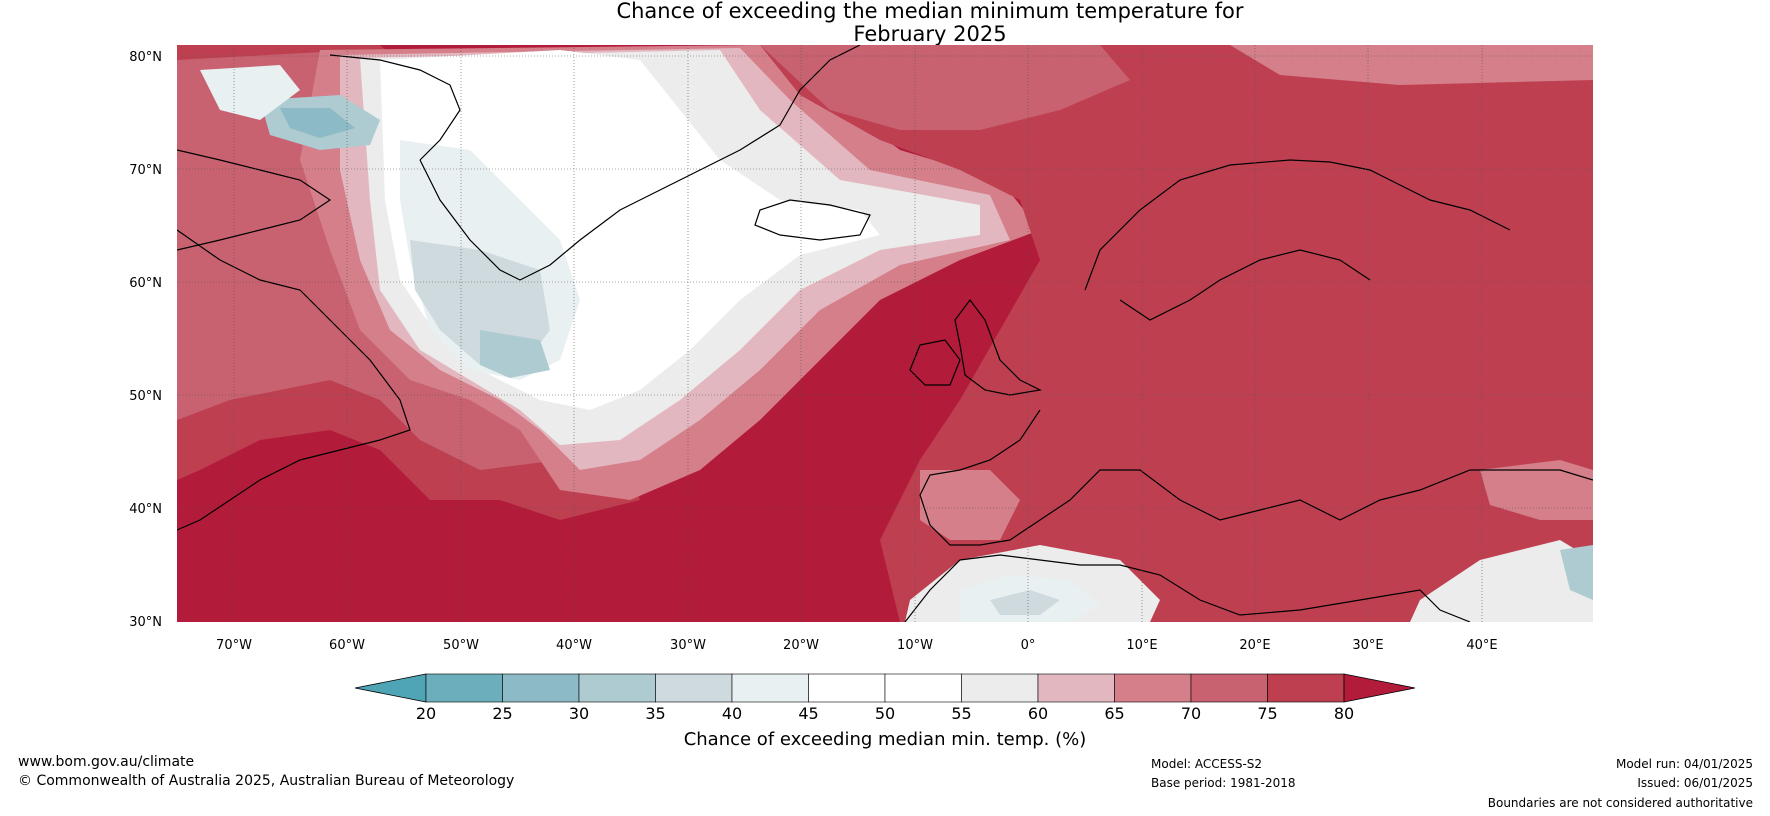  I want to click on greenland-coast, so click(640, 163).